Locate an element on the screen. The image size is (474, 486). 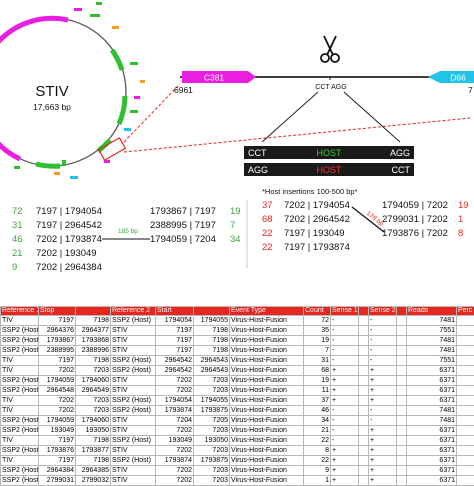
table-cell: 34 is located at coordinates (317, 421).